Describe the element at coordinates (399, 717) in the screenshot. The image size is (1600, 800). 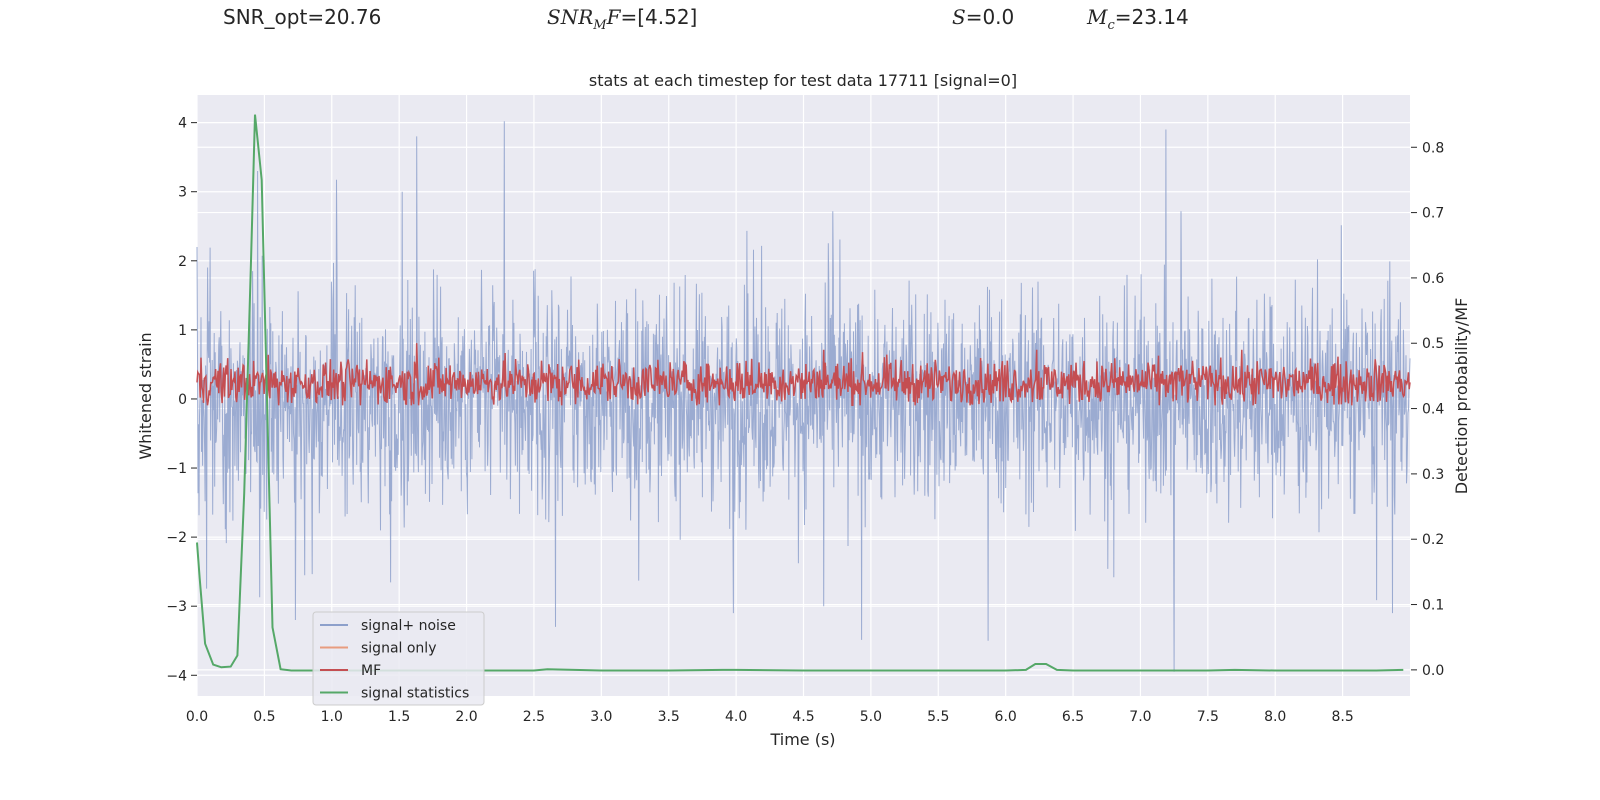
I see `x-tick-label: 1.5` at that location.